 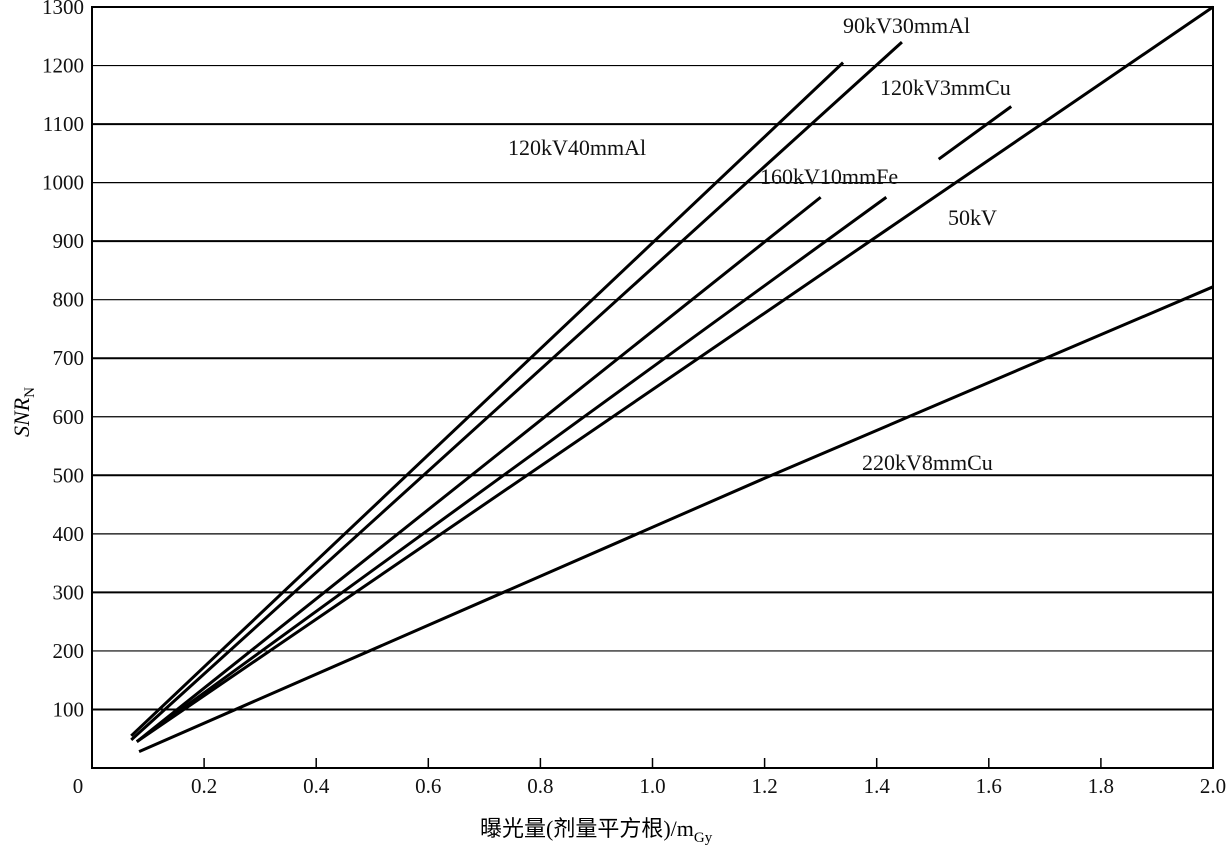 I want to click on label-120kv3mmcu: 120kV3mmCu, so click(x=945, y=87).